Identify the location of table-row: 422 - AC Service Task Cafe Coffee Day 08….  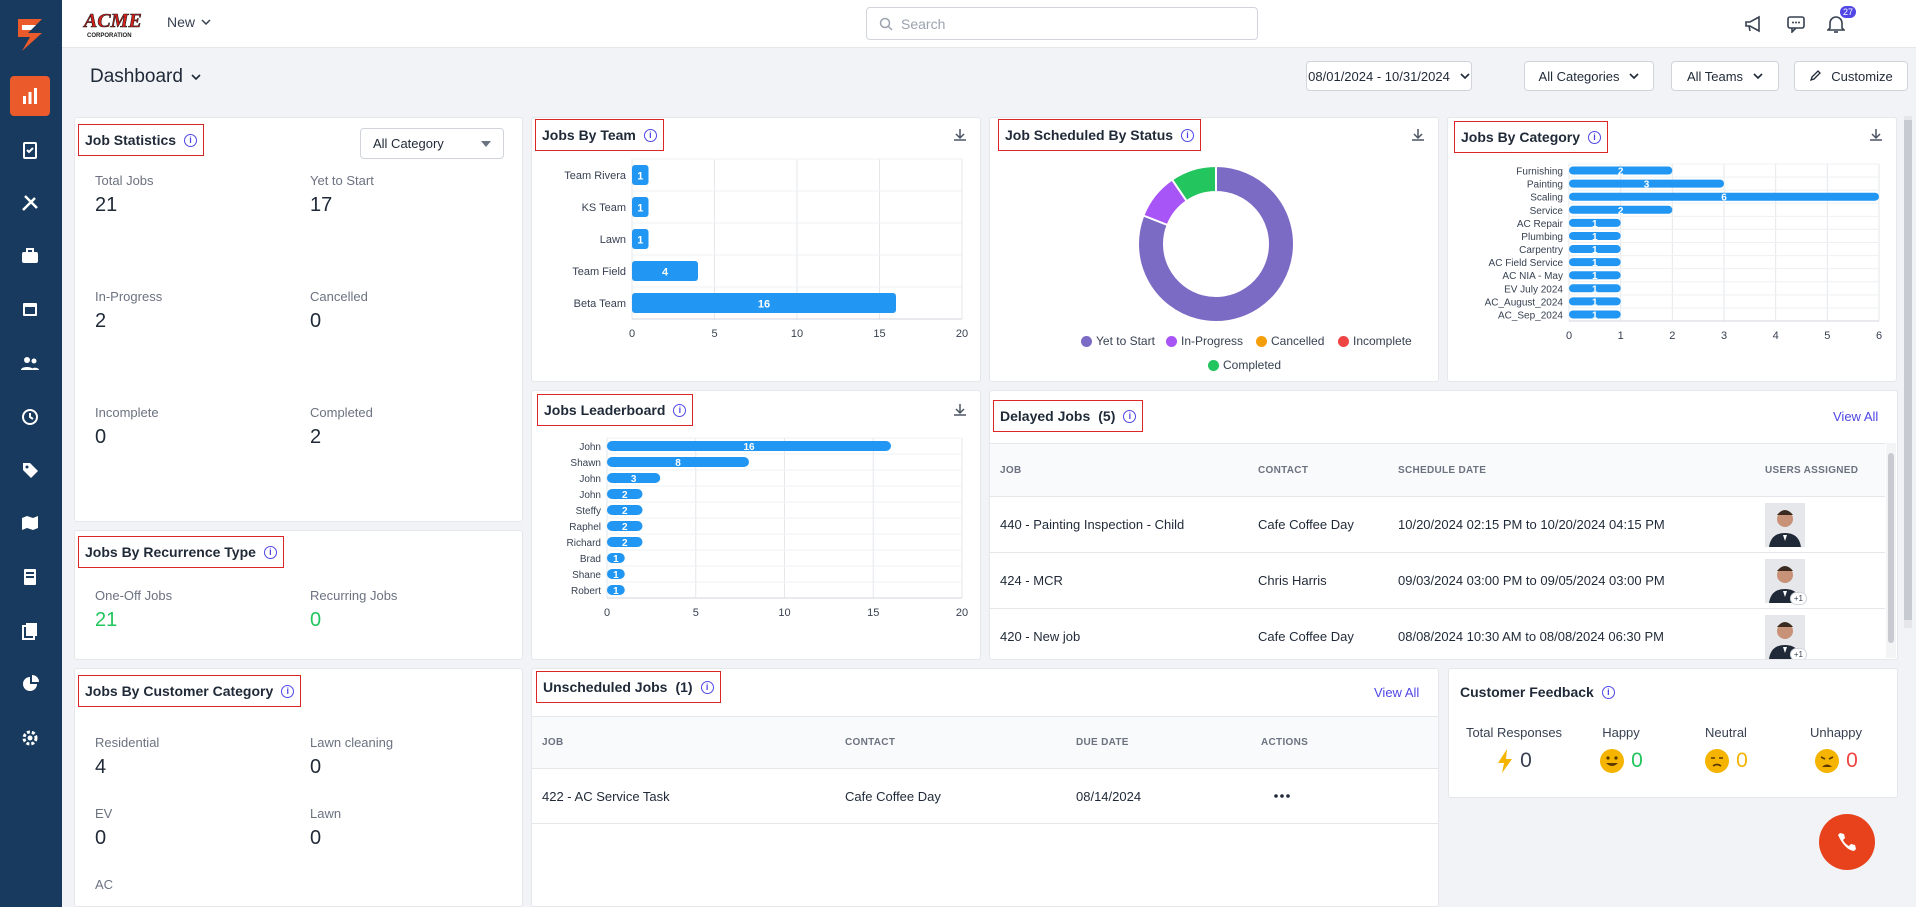
(985, 796).